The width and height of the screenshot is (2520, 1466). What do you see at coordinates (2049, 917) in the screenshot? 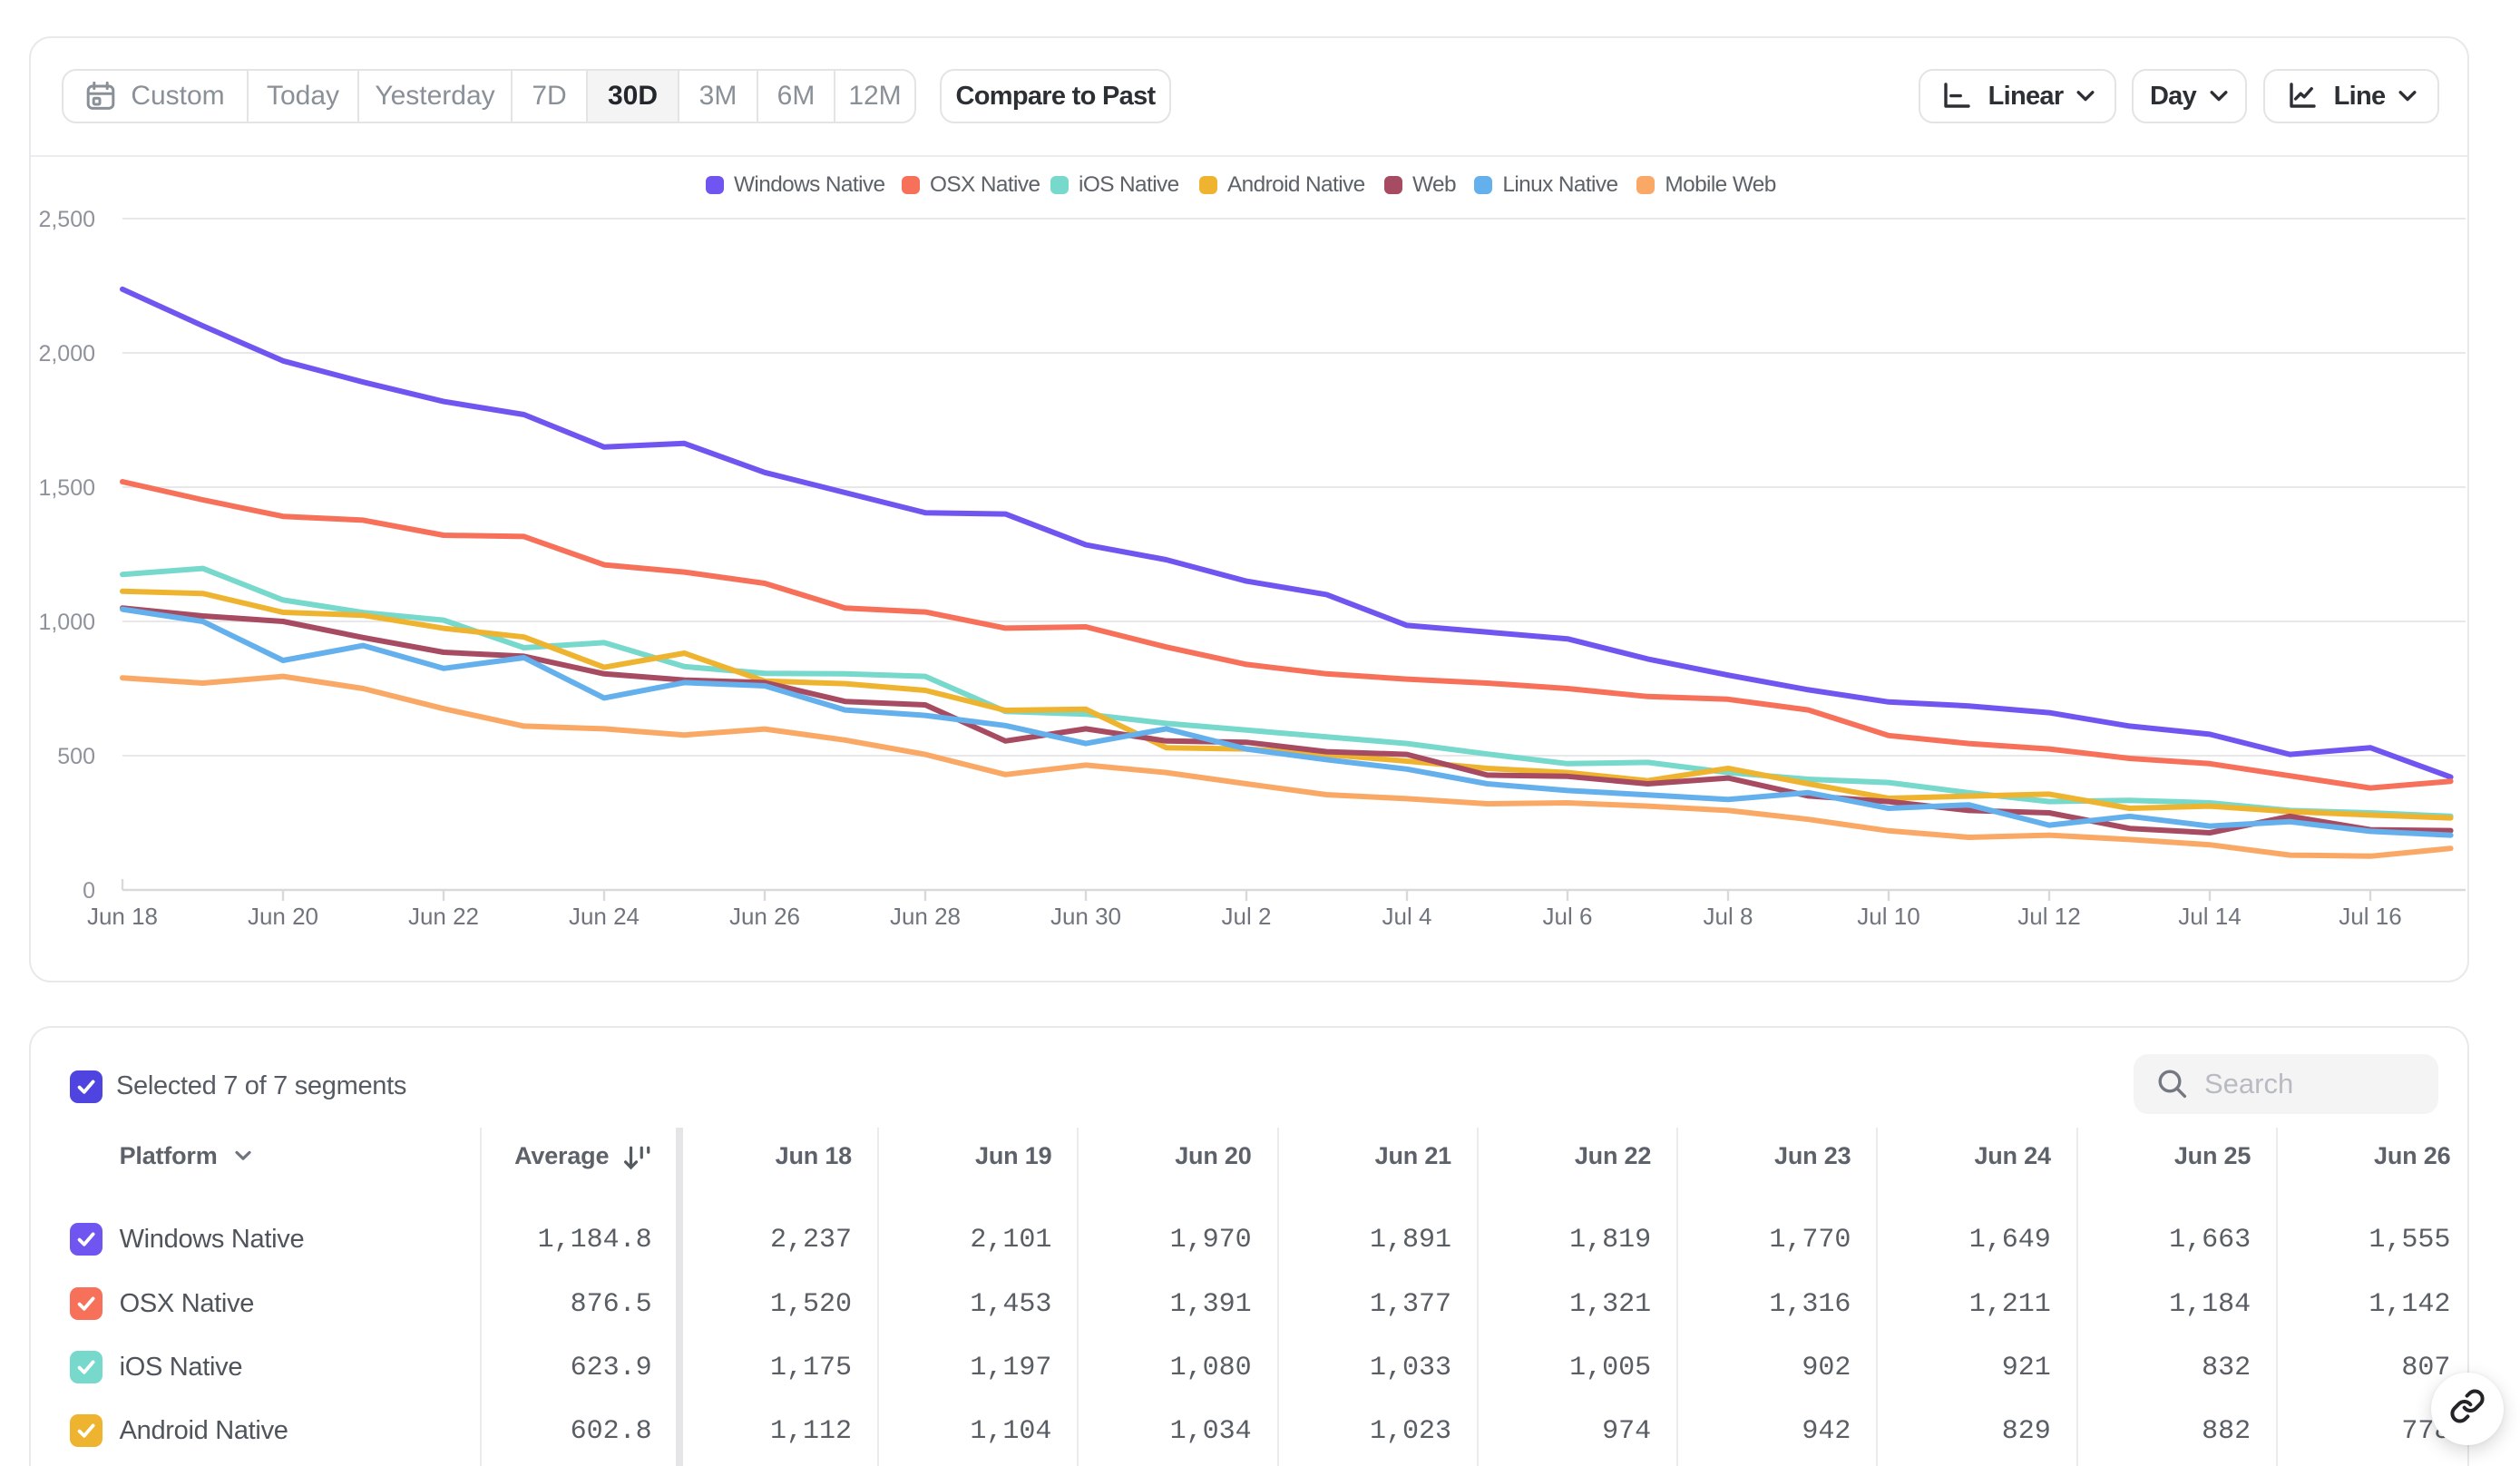
I see `svg-text: Jul 12` at bounding box center [2049, 917].